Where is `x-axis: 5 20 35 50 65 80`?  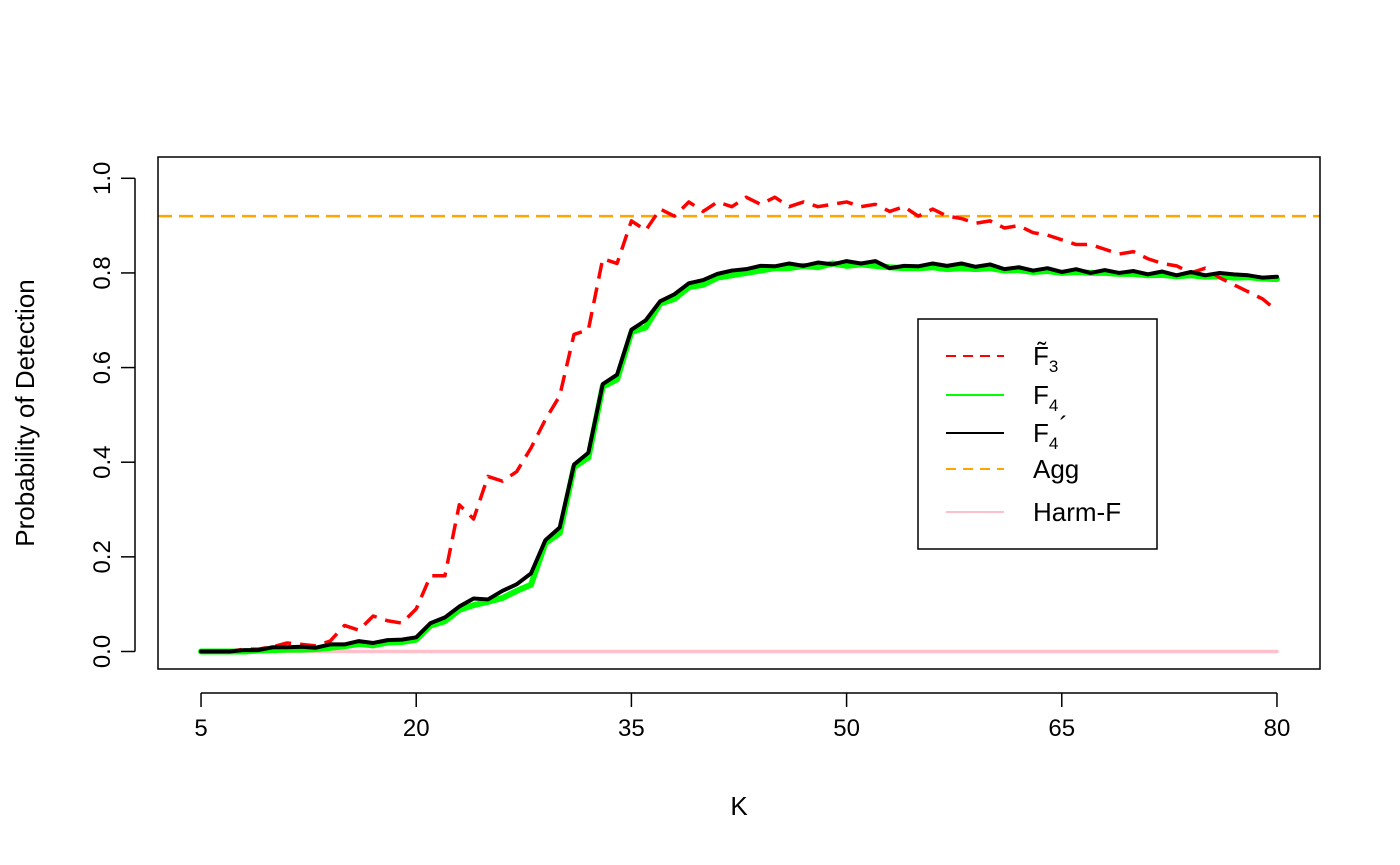 x-axis: 5 20 35 50 65 80 is located at coordinates (742, 717).